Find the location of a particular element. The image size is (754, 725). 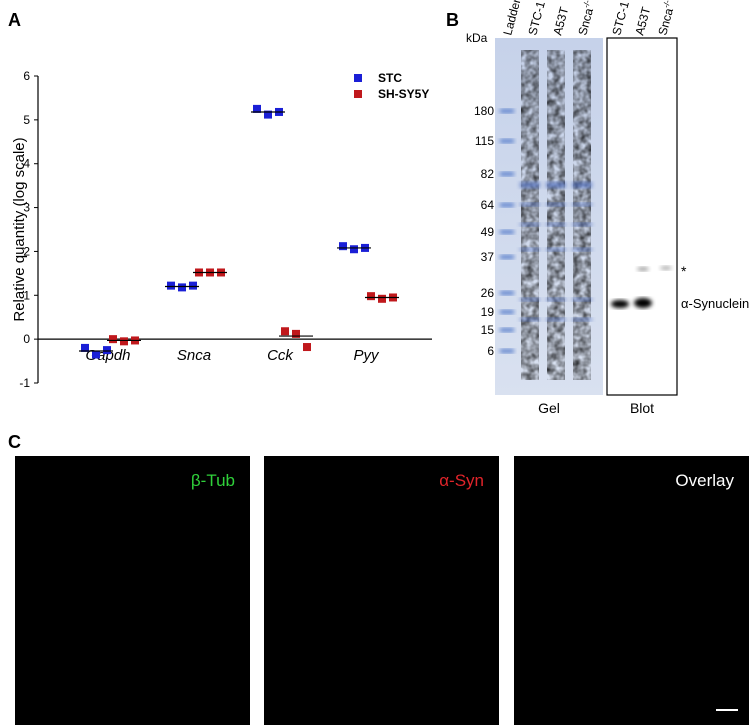

marker-label: 49 is located at coordinates (488, 232).